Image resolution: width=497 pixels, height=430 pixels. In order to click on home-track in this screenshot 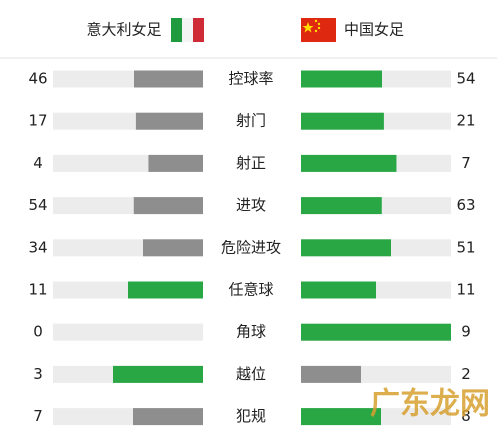, I will do `click(128, 332)`.